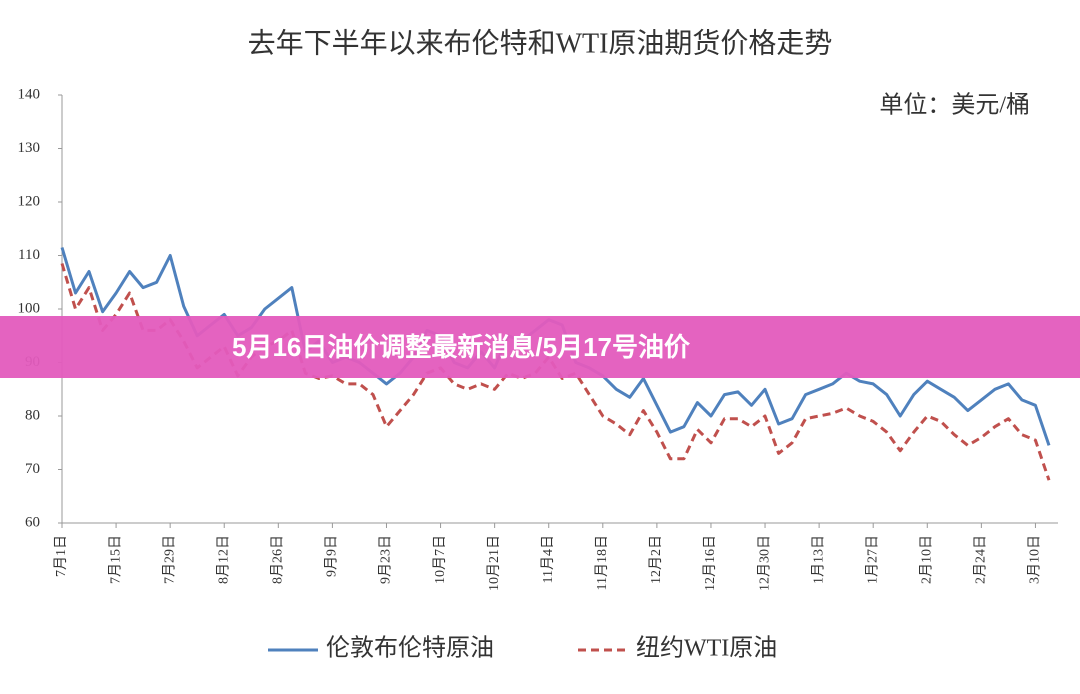  Describe the element at coordinates (926, 559) in the screenshot. I see `x-tick-label: 2月10日` at that location.